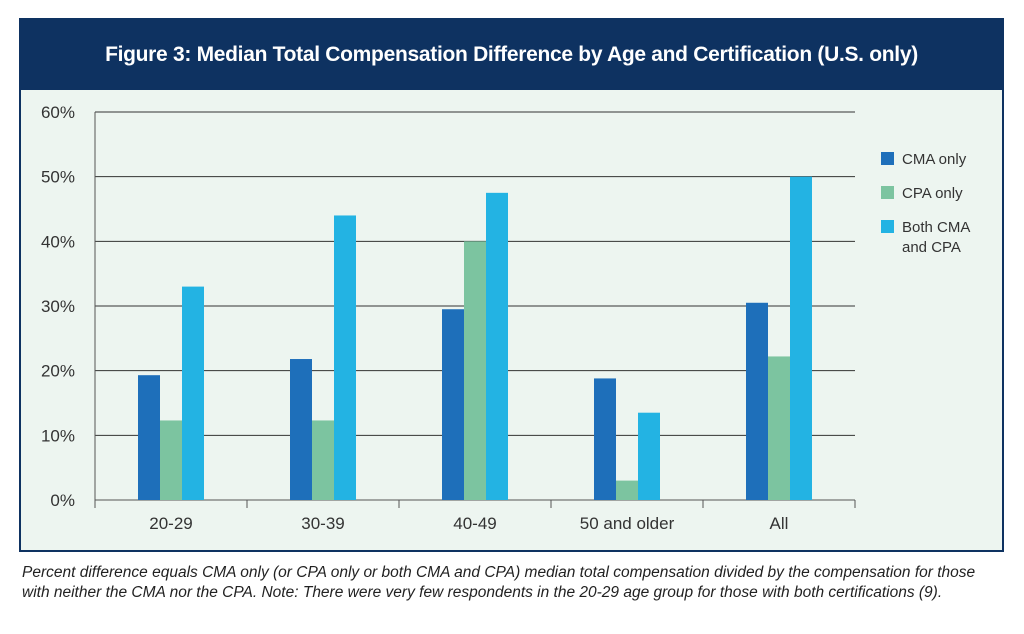 This screenshot has height=634, width=1024. What do you see at coordinates (58, 241) in the screenshot?
I see `y-tick-label: 40%` at bounding box center [58, 241].